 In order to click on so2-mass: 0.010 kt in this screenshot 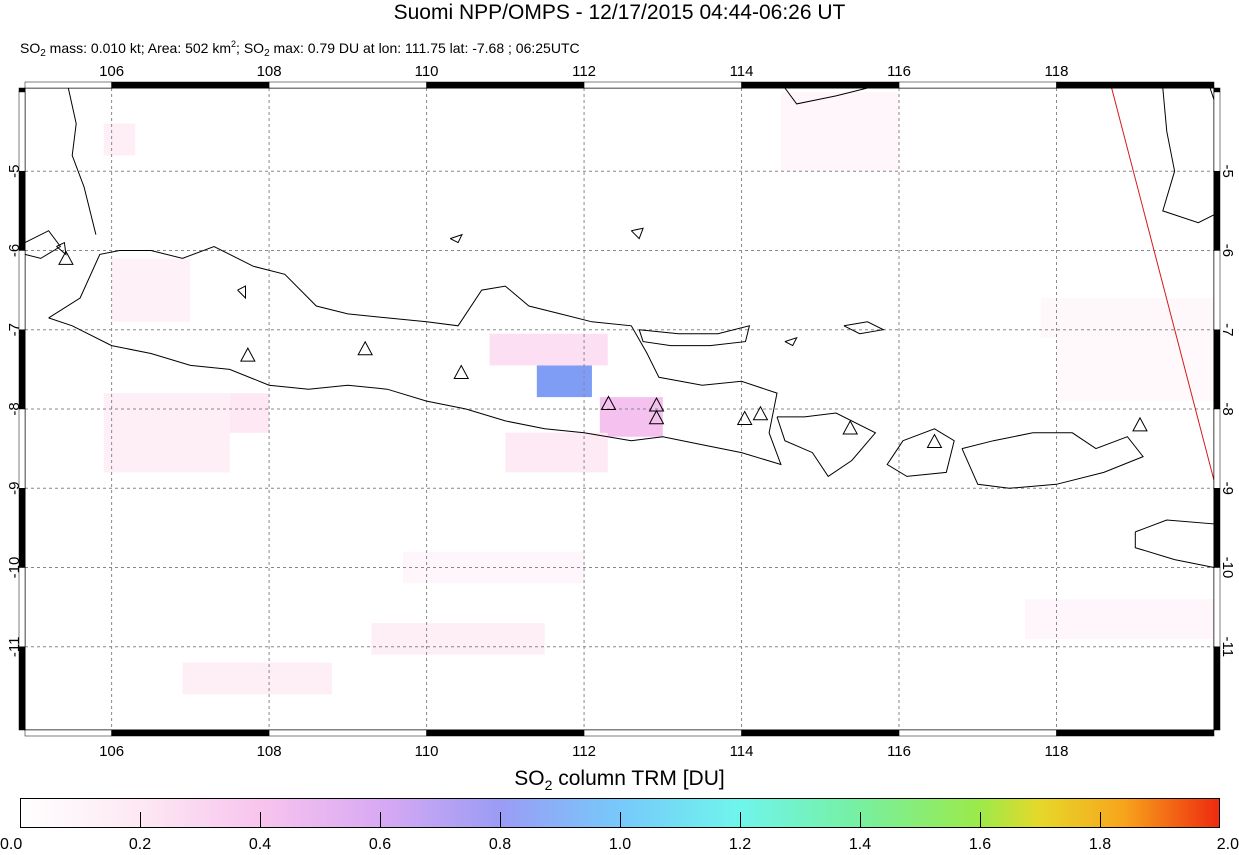, I will do `click(115, 48)`.